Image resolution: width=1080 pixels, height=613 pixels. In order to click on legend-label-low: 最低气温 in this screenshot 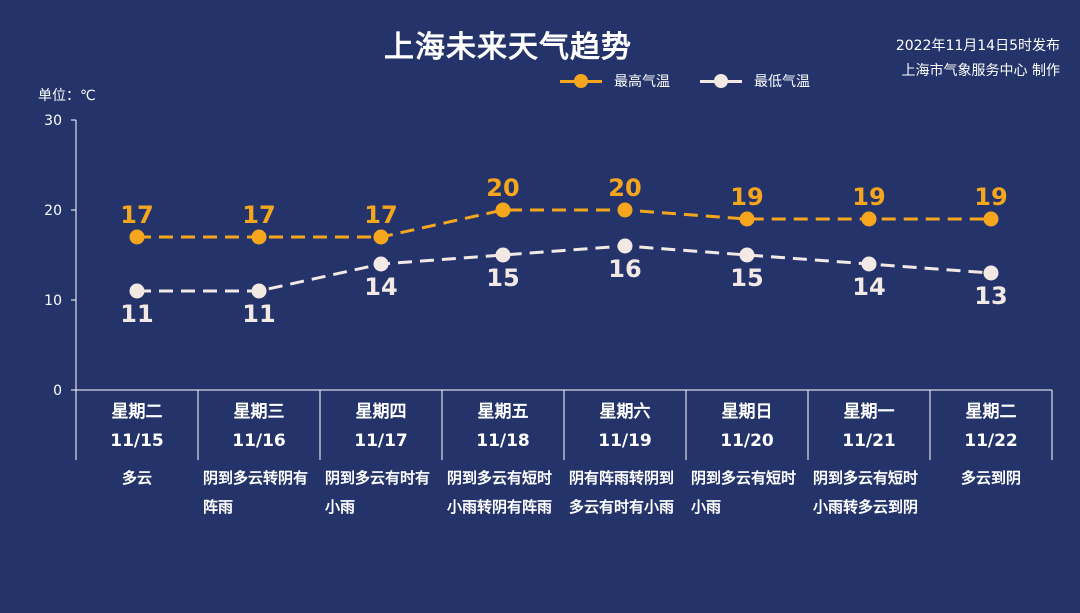, I will do `click(782, 82)`.